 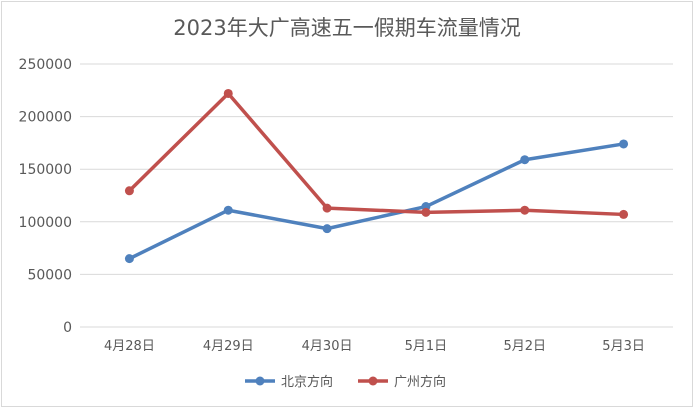 What do you see at coordinates (420, 382) in the screenshot?
I see `legend-label: 广州方向` at bounding box center [420, 382].